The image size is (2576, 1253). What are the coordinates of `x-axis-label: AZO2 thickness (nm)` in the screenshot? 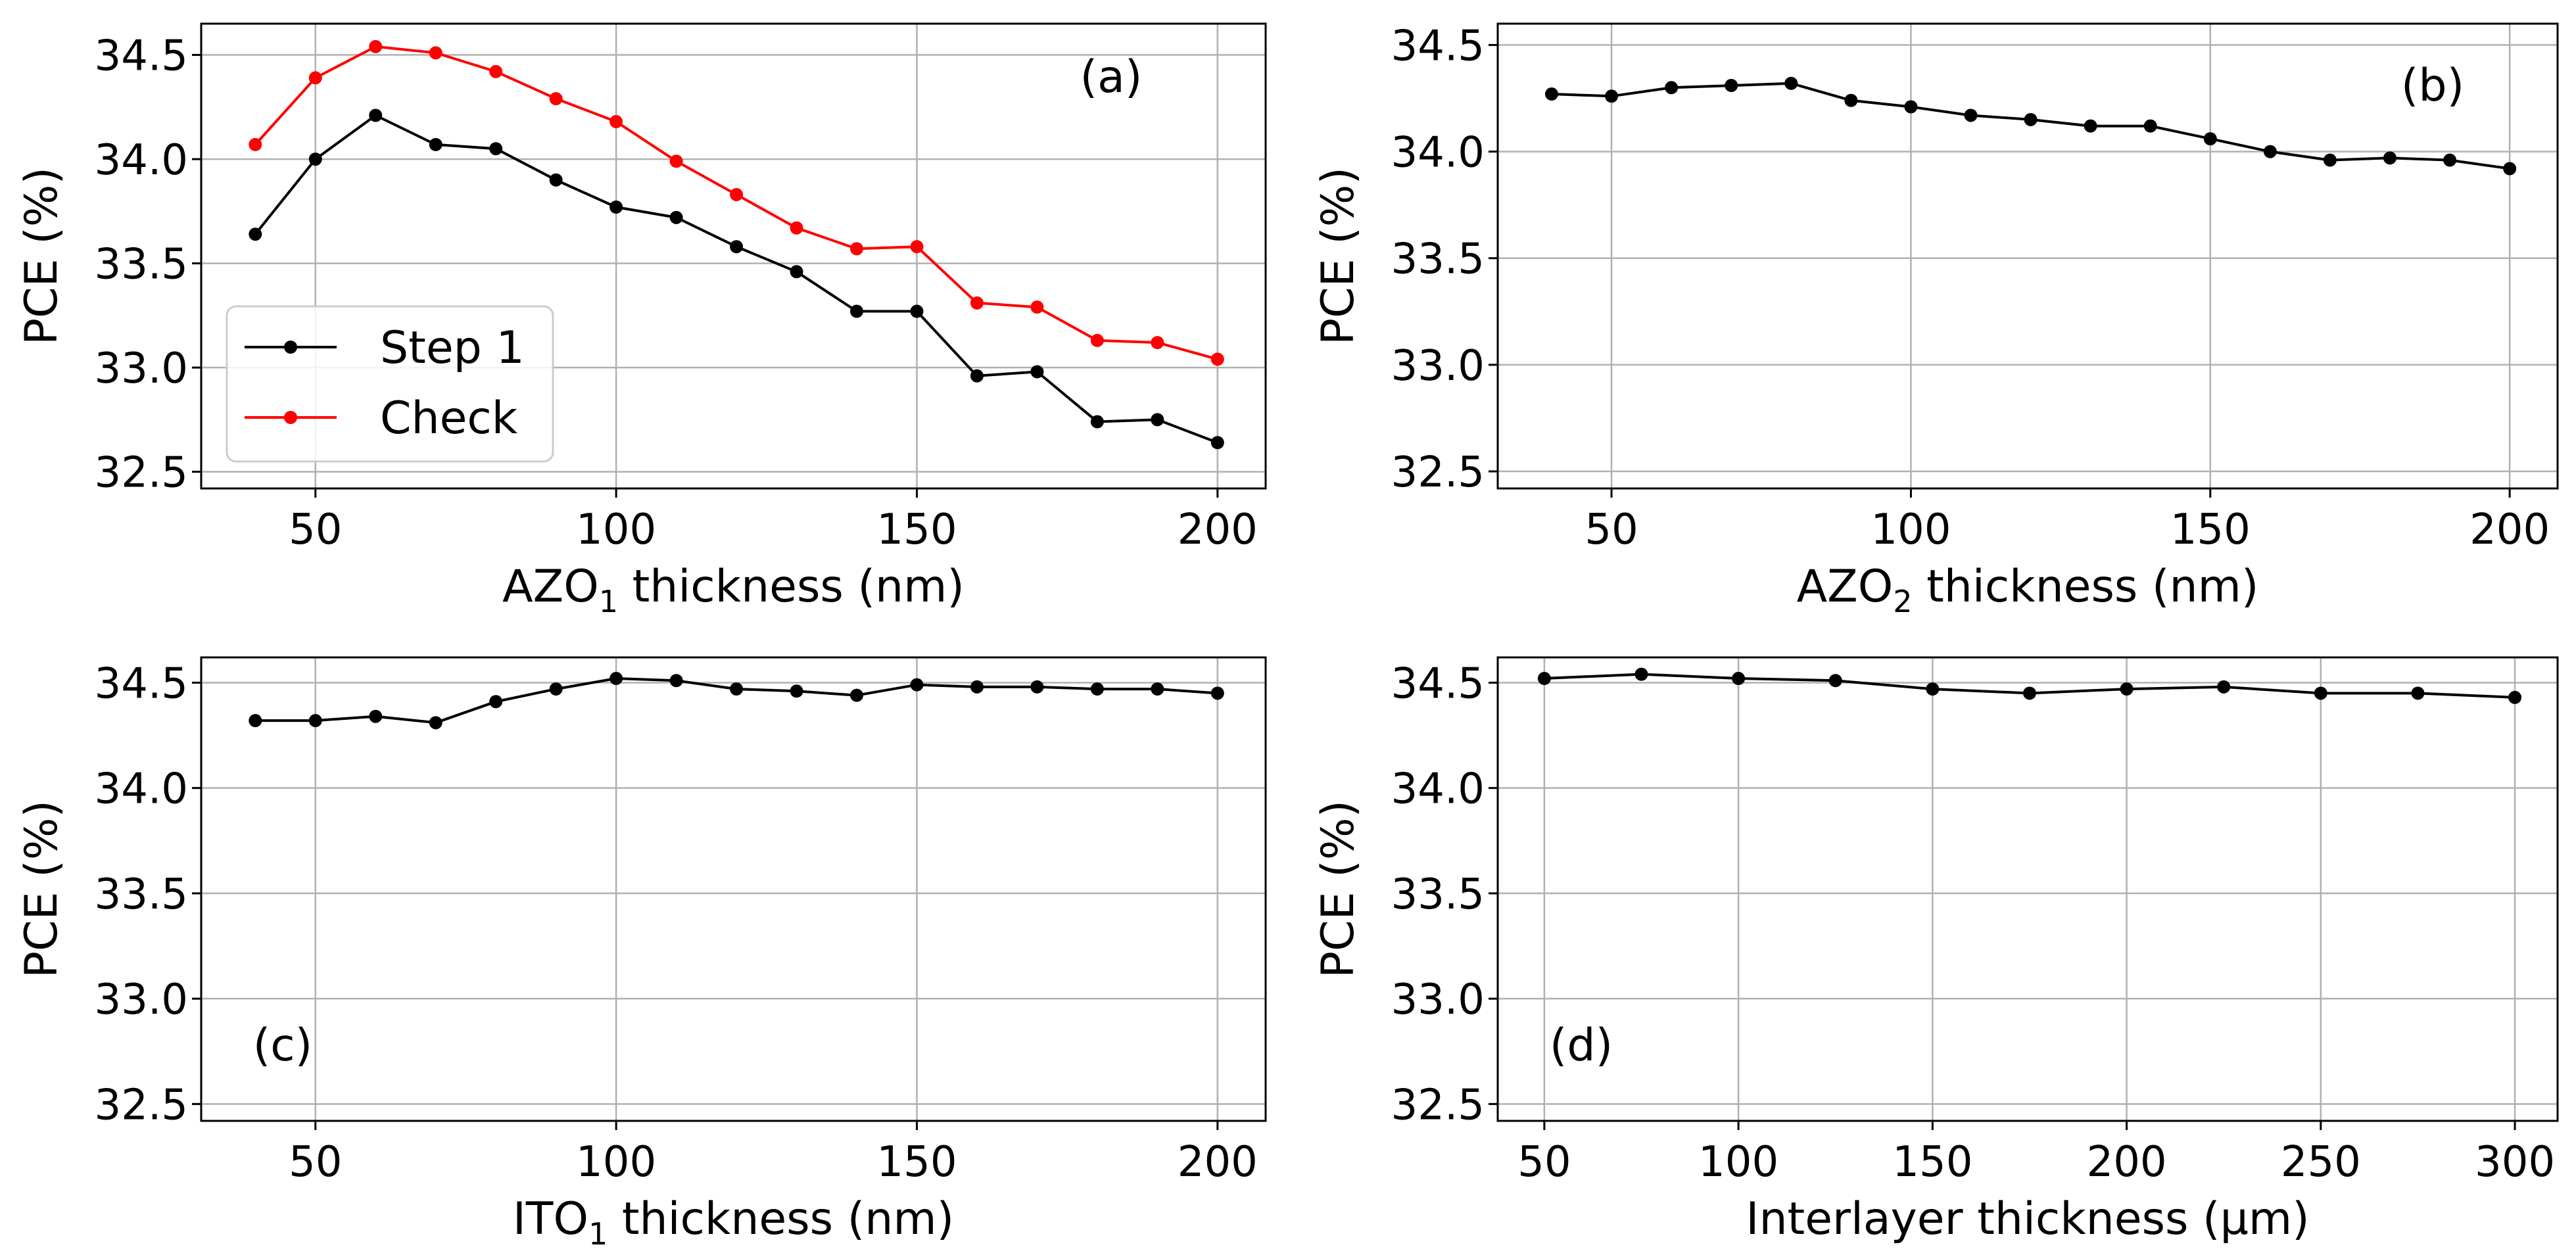 It's located at (2028, 590).